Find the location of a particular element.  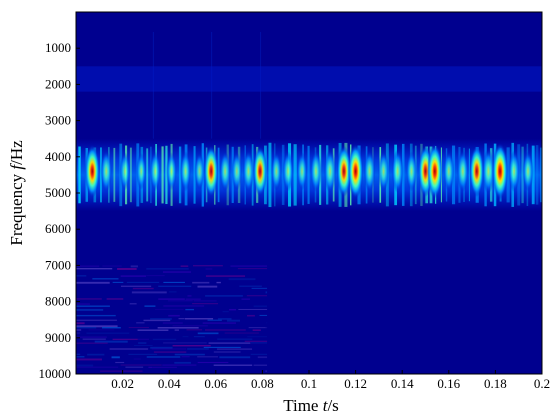

x-tick-label: 0.06 is located at coordinates (215, 383).